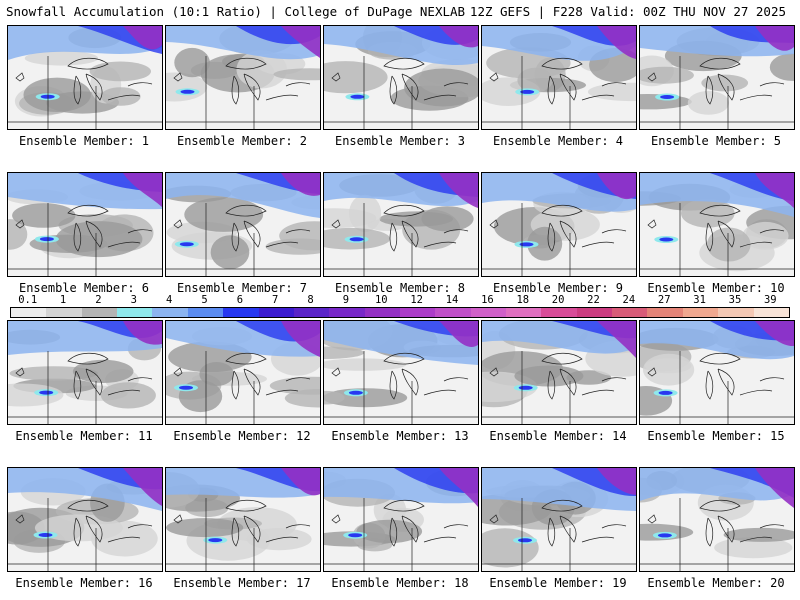  What do you see at coordinates (275, 300) in the screenshot?
I see `scale-label: 7` at bounding box center [275, 300].